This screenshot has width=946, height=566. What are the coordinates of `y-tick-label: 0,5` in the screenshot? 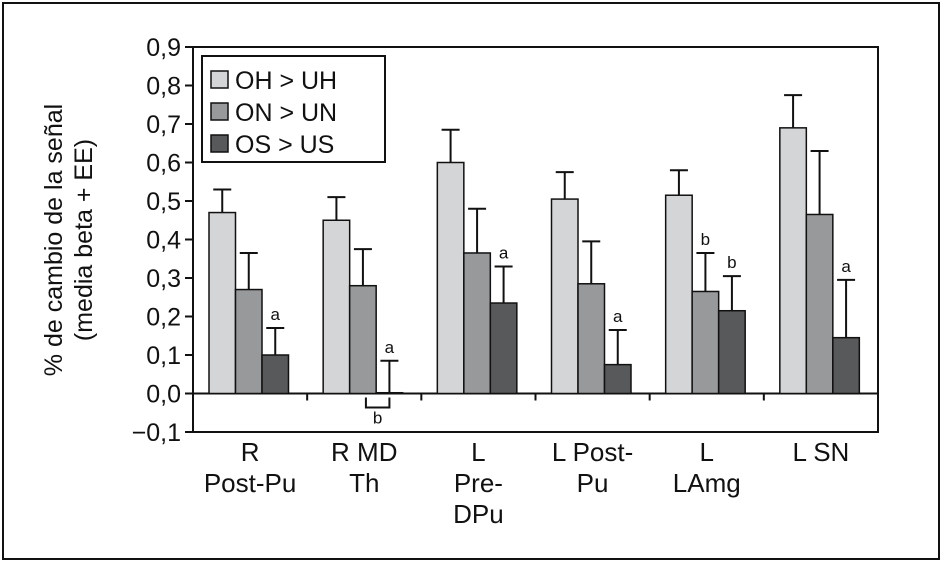 It's located at (163, 202).